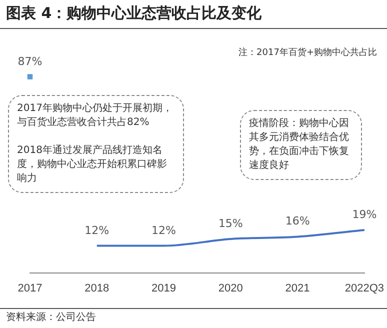 The image size is (387, 328). I want to click on x-tick-label: 2019, so click(164, 288).